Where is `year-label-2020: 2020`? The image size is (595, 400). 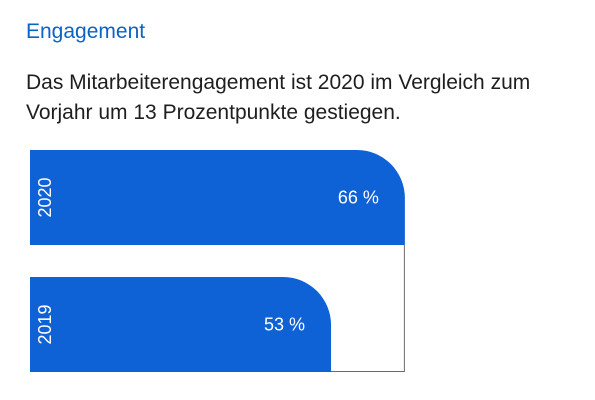 year-label-2020: 2020 is located at coordinates (45, 197).